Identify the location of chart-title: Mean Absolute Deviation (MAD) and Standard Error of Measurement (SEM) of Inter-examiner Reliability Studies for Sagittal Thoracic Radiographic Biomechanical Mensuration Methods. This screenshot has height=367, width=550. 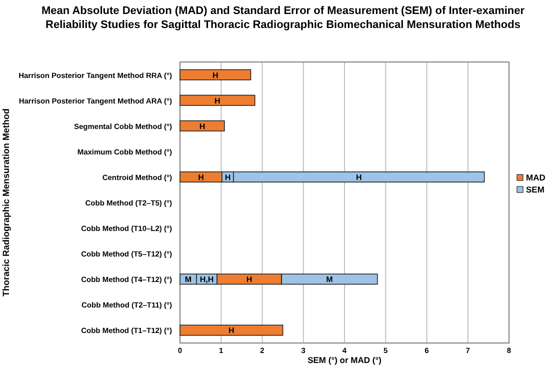
(283, 18).